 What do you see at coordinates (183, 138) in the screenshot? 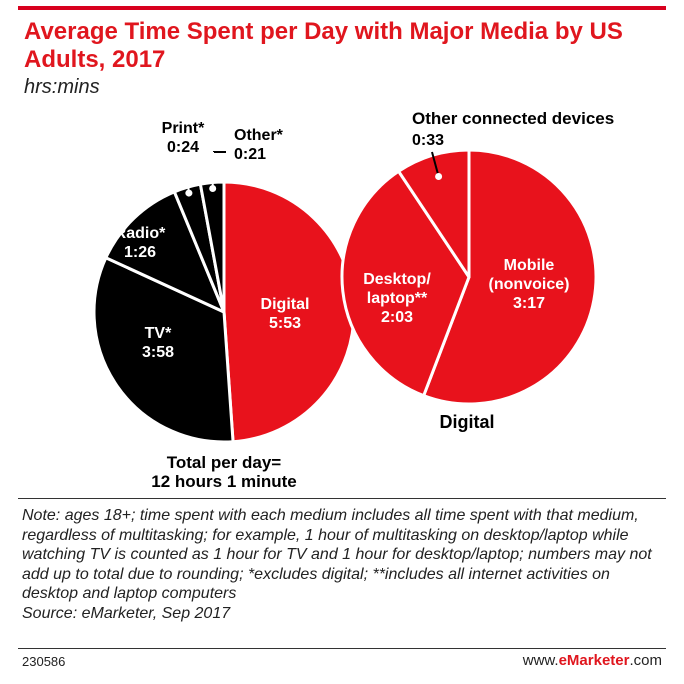
I see `label-print: Print* 0:24` at bounding box center [183, 138].